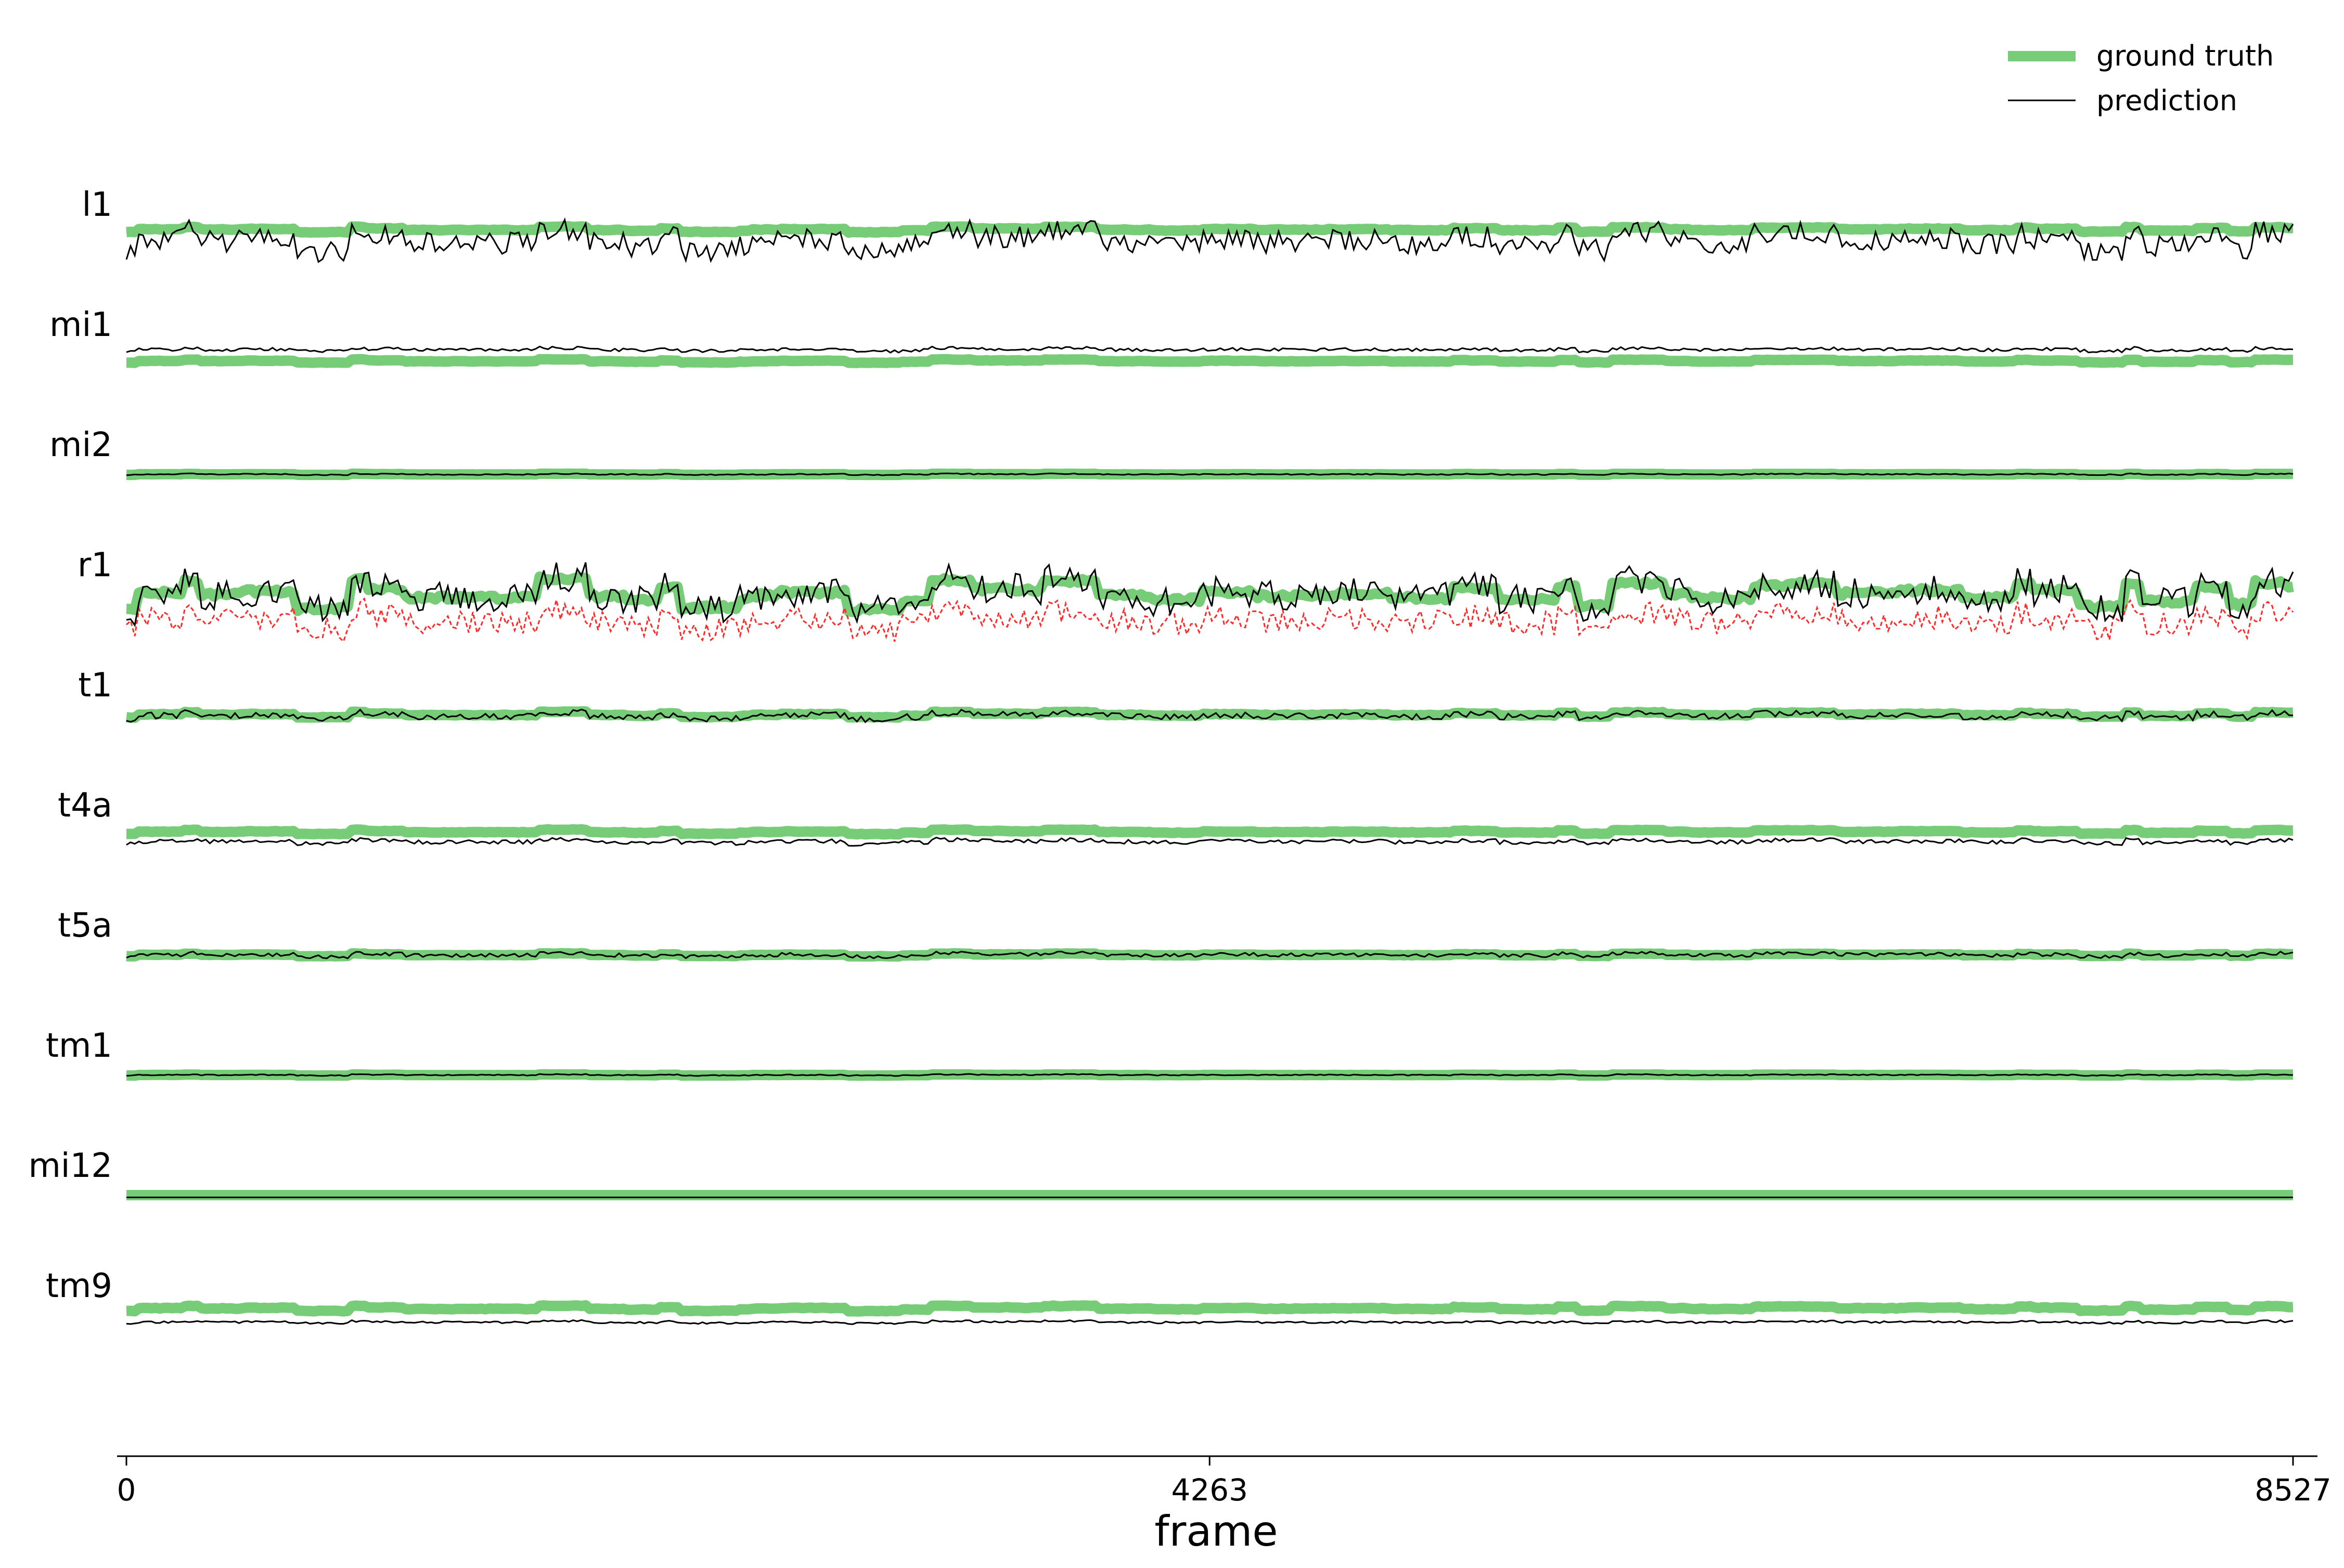 The width and height of the screenshot is (2344, 1568). Describe the element at coordinates (1210, 229) in the screenshot. I see `ground-truth-line-l1` at that location.